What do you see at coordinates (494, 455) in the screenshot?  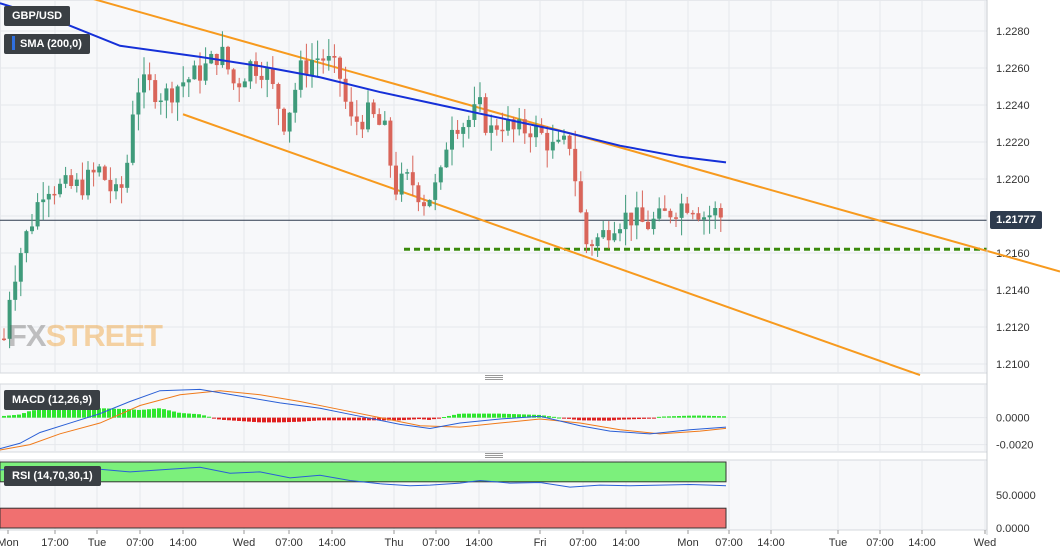 I see `pane-resize-handle-rsi` at bounding box center [494, 455].